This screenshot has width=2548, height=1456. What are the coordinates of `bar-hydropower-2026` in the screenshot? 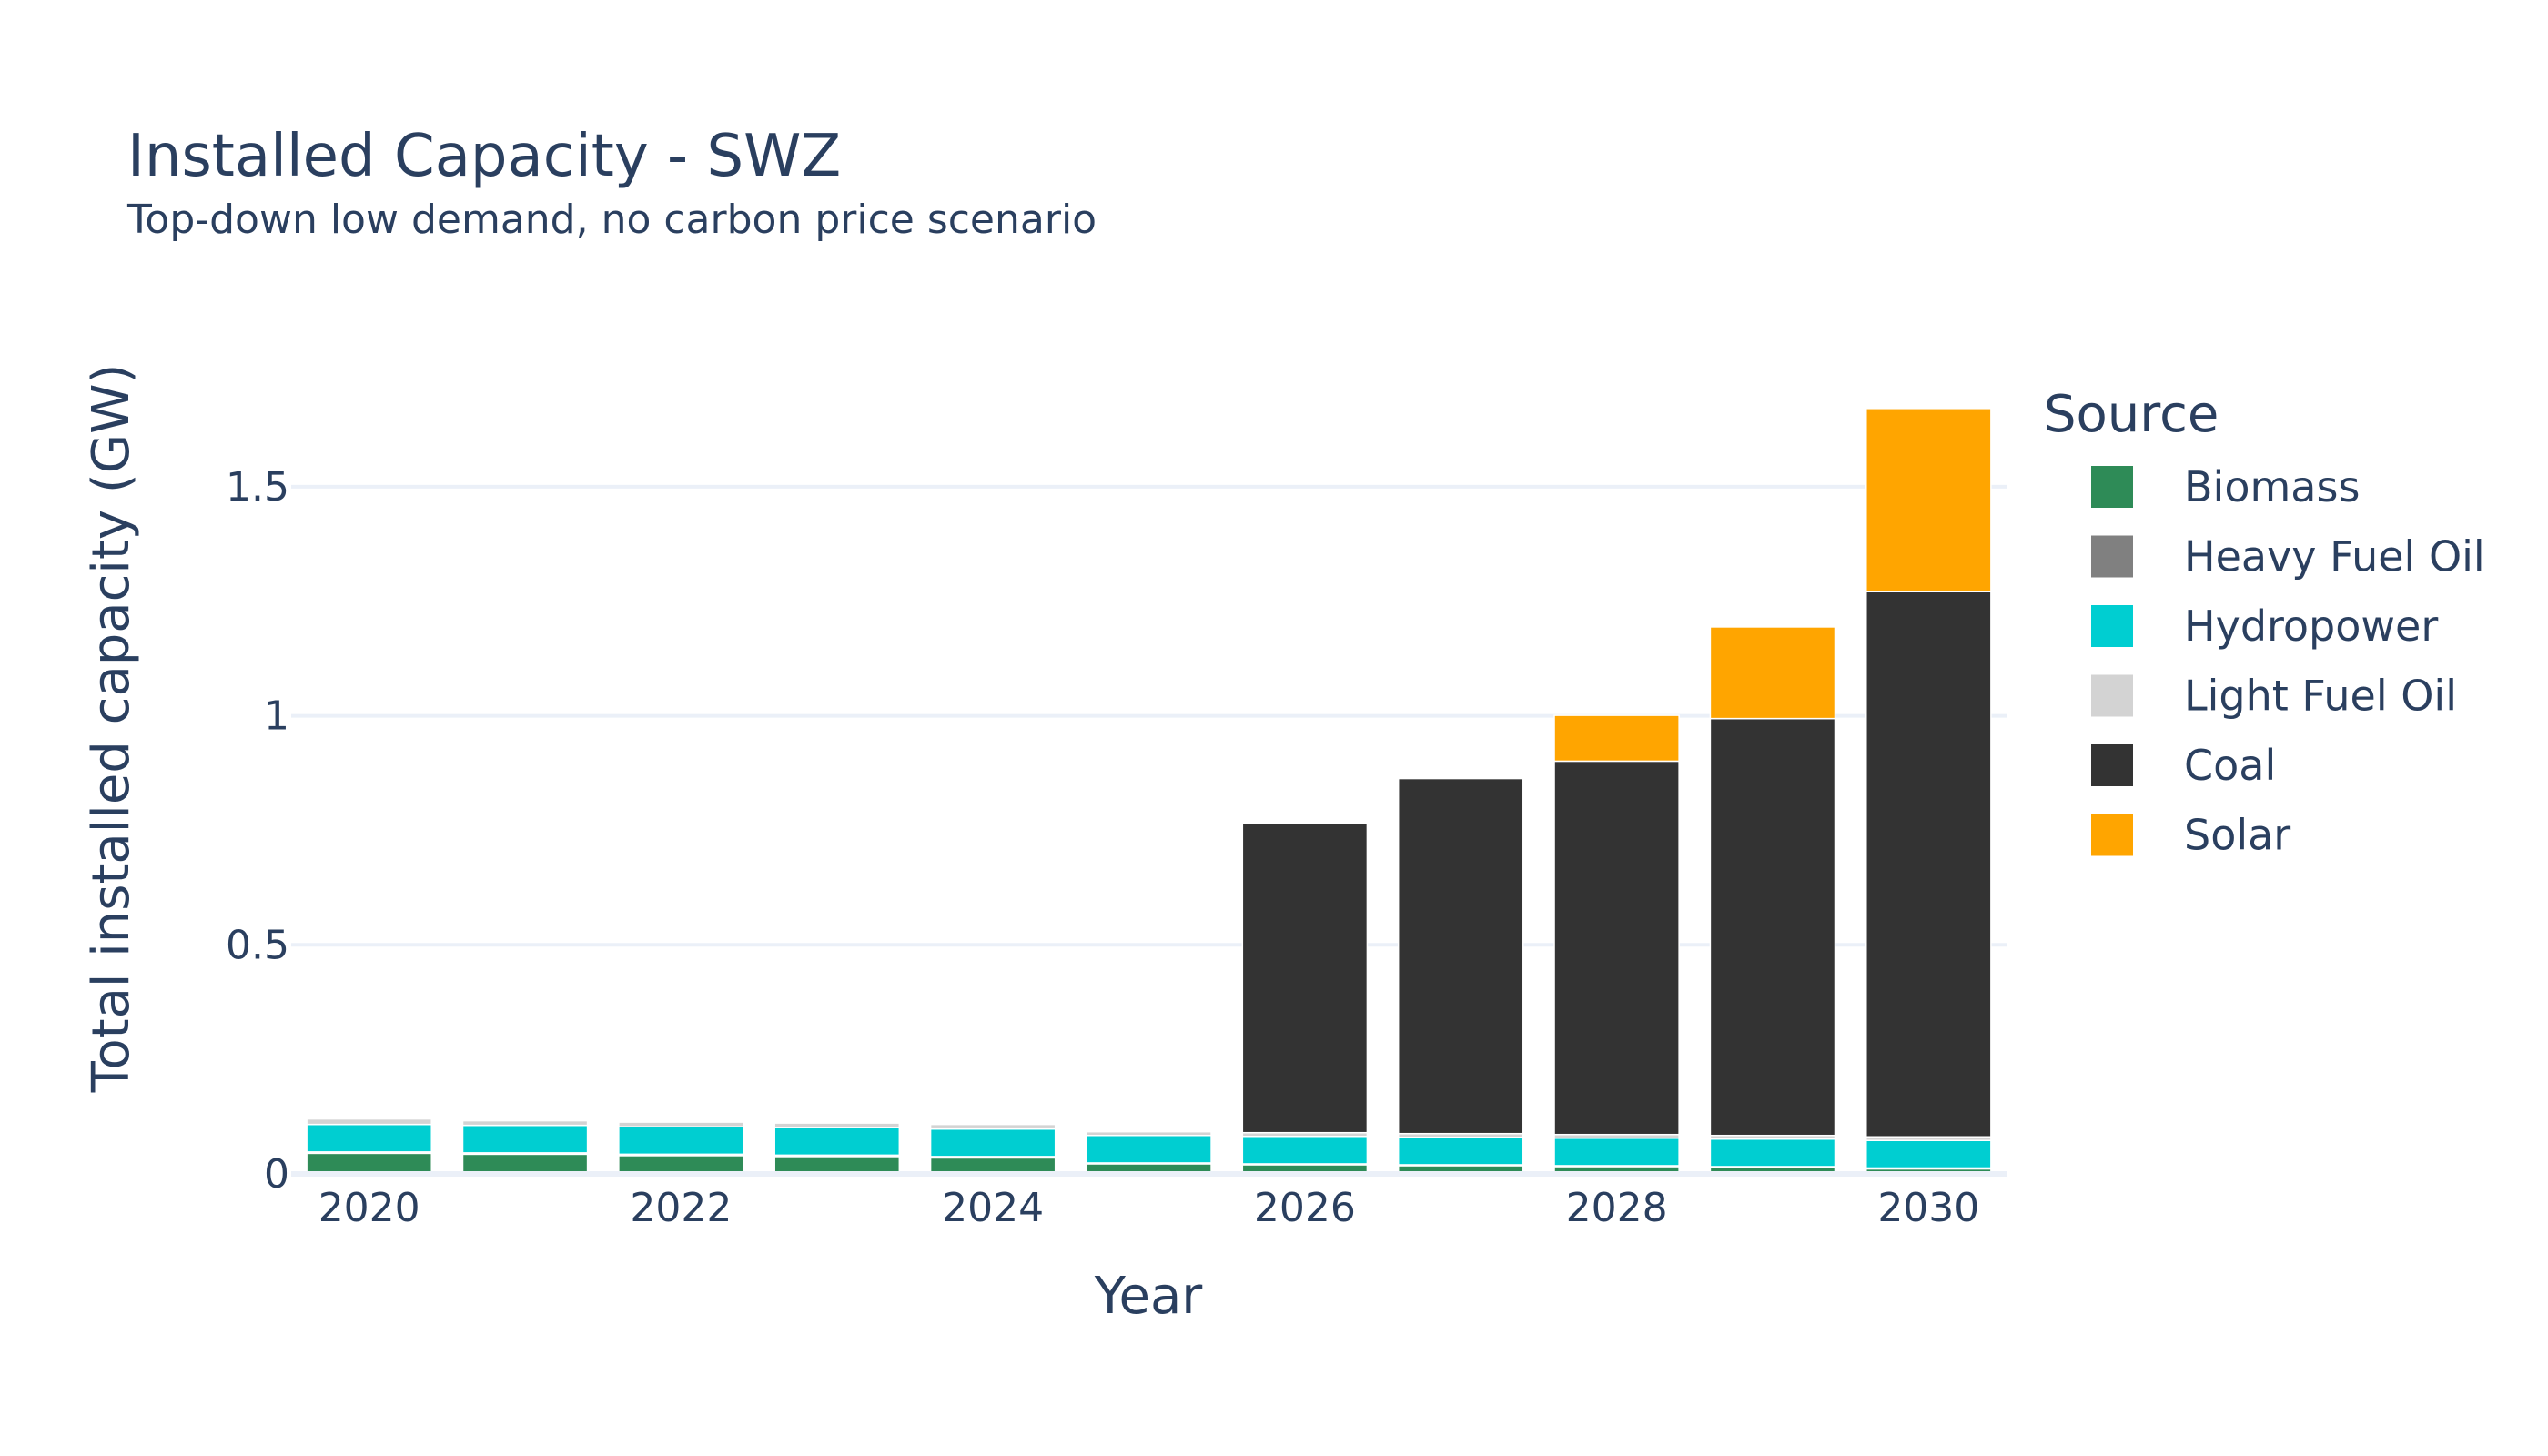 It's located at (1305, 1150).